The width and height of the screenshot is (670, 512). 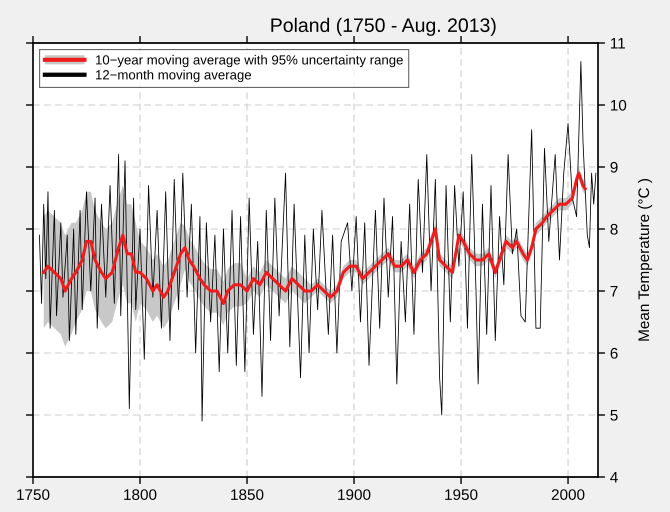 I want to click on y-tick-label: 7, so click(x=614, y=291).